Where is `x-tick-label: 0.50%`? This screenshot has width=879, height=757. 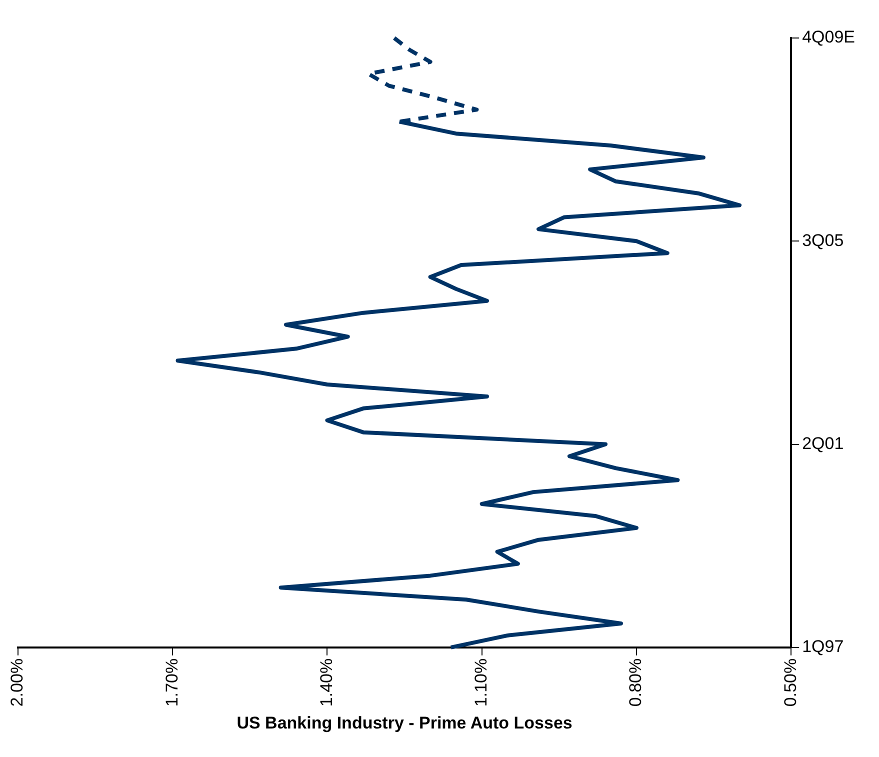 x-tick-label: 0.50% is located at coordinates (790, 682).